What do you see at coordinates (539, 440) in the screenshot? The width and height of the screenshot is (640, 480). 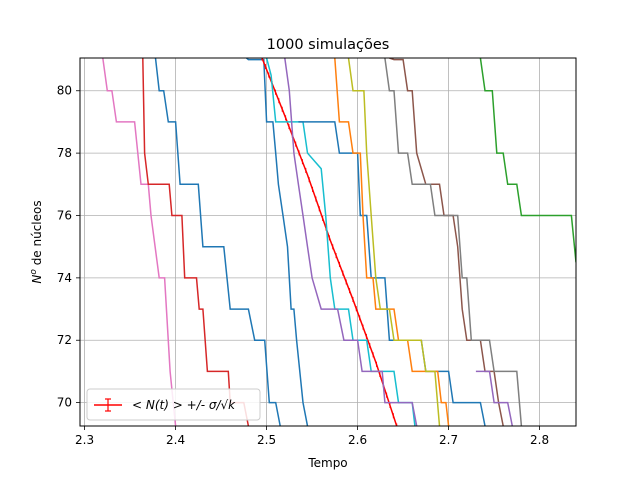 I see `x-tick-label: 2.8` at bounding box center [539, 440].